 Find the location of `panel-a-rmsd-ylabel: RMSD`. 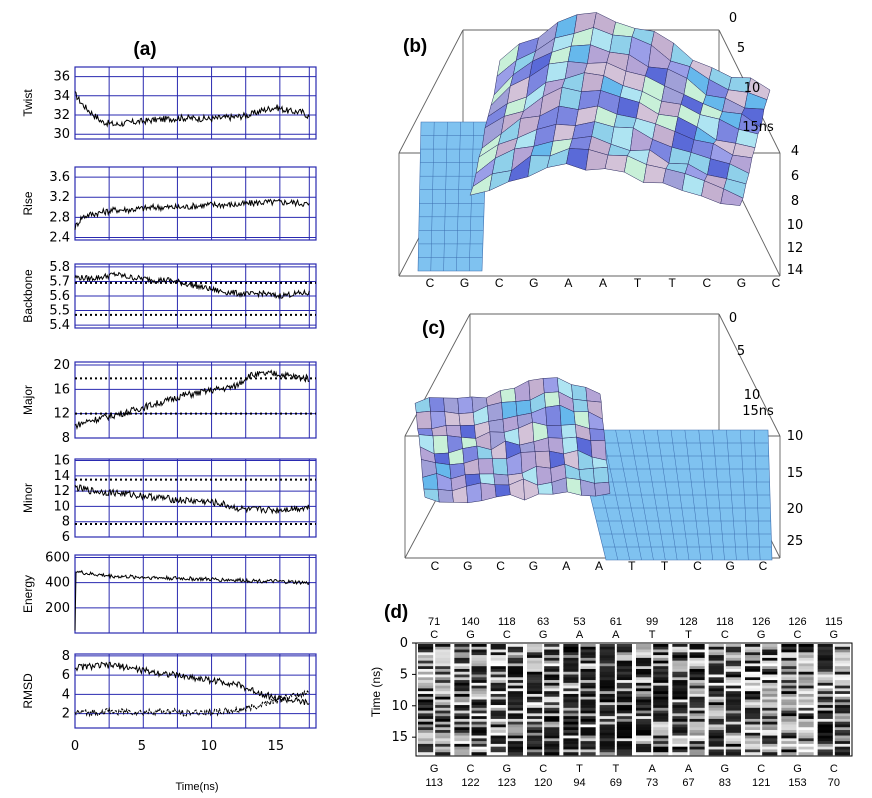

panel-a-rmsd-ylabel: RMSD is located at coordinates (28, 691).